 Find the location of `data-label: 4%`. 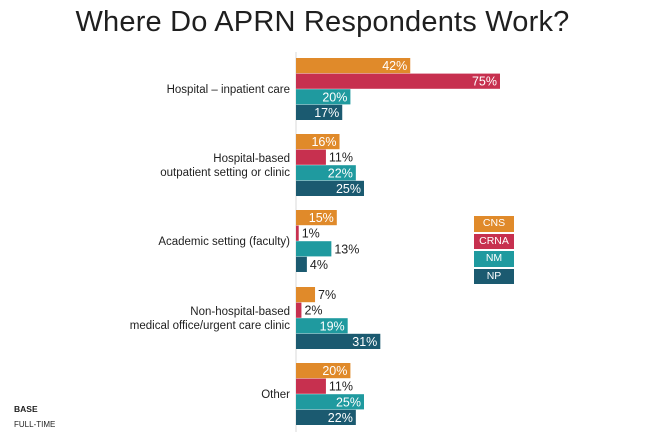

data-label: 4% is located at coordinates (319, 265).